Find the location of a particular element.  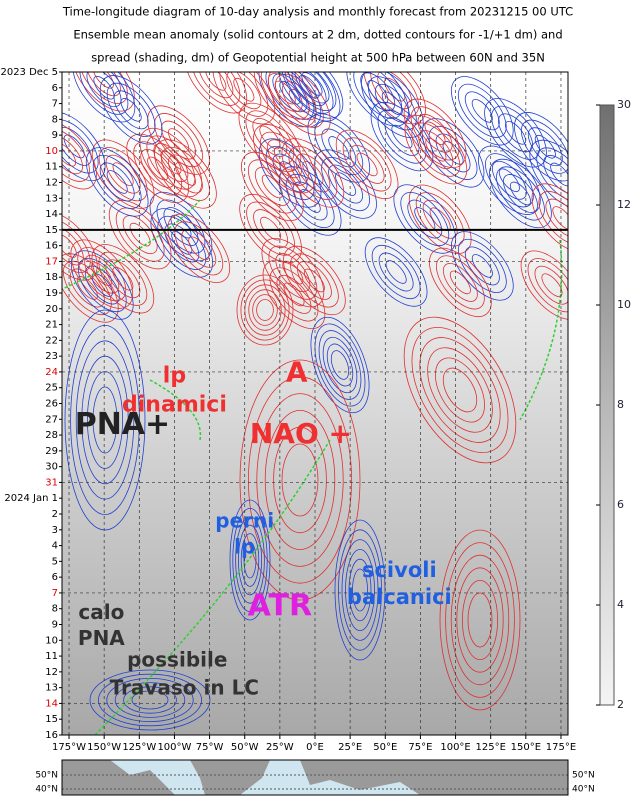

annotation: dinamici is located at coordinates (174, 404).